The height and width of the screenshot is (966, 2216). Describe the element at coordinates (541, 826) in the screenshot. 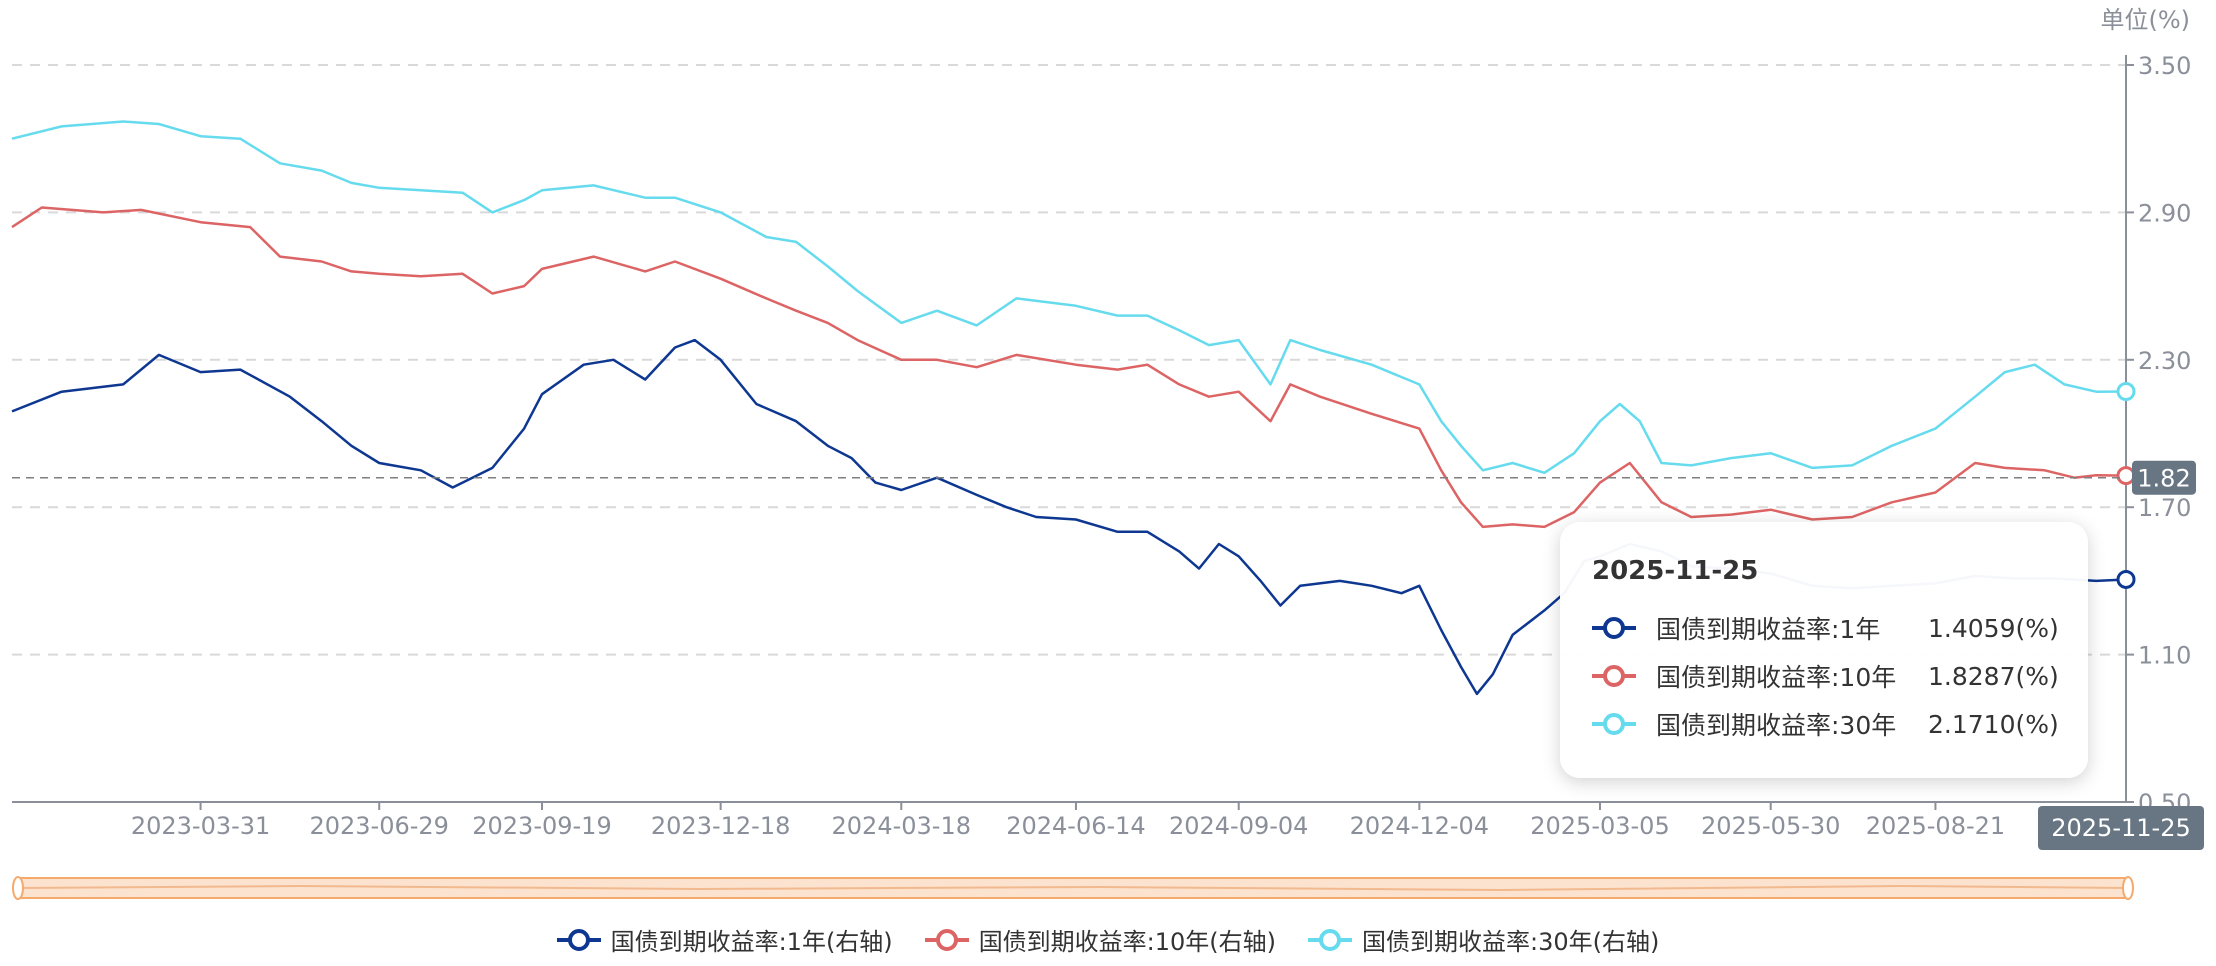

I see `x-tick-label: 2023-09-19` at that location.